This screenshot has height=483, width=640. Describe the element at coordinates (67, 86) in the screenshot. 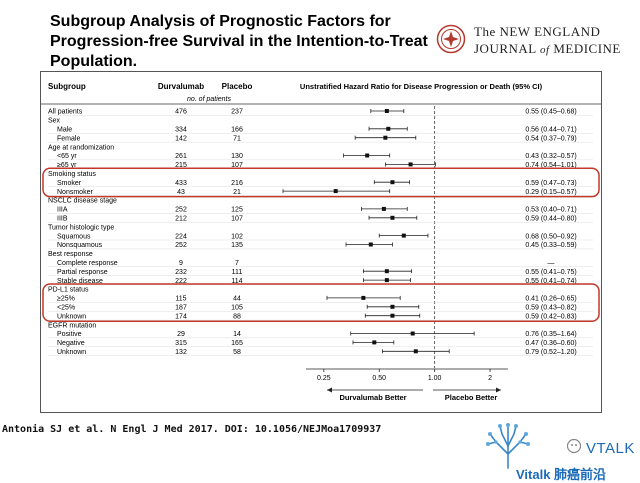

I see `header-subgroup: Subgroup` at that location.